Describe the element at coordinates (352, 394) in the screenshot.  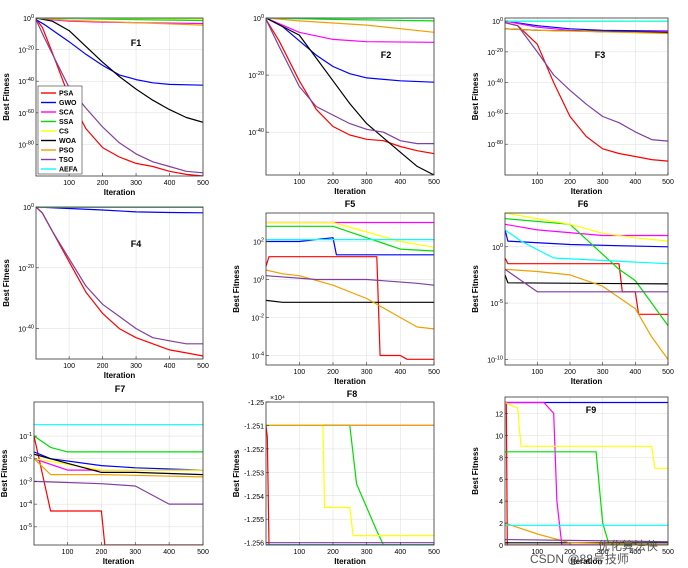
I see `chart-title: F8` at that location.